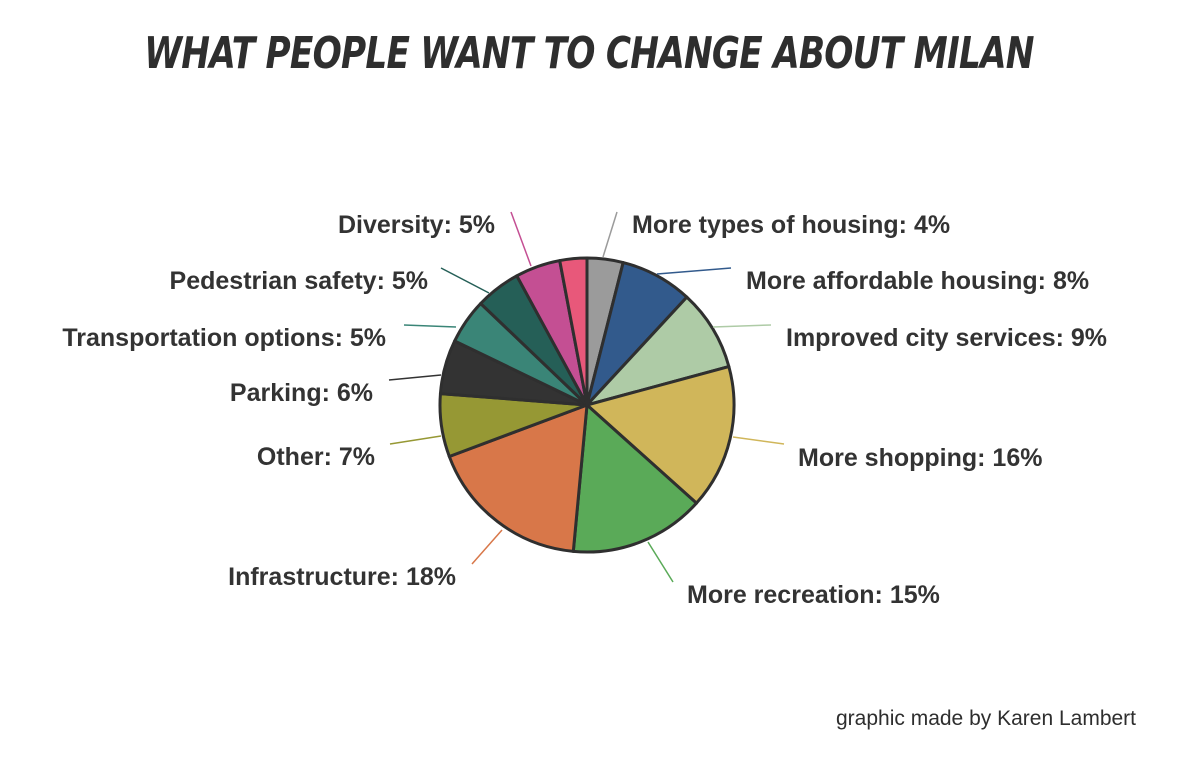 Image resolution: width=1178 pixels, height=774 pixels. Describe the element at coordinates (920, 458) in the screenshot. I see `slice-label: More shopping: 16%` at that location.